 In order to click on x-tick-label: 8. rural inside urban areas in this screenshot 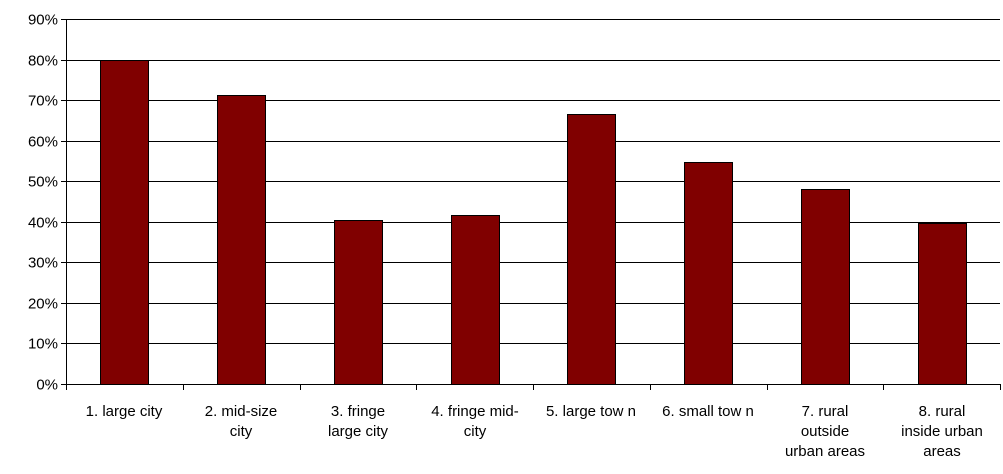, I will do `click(942, 431)`.